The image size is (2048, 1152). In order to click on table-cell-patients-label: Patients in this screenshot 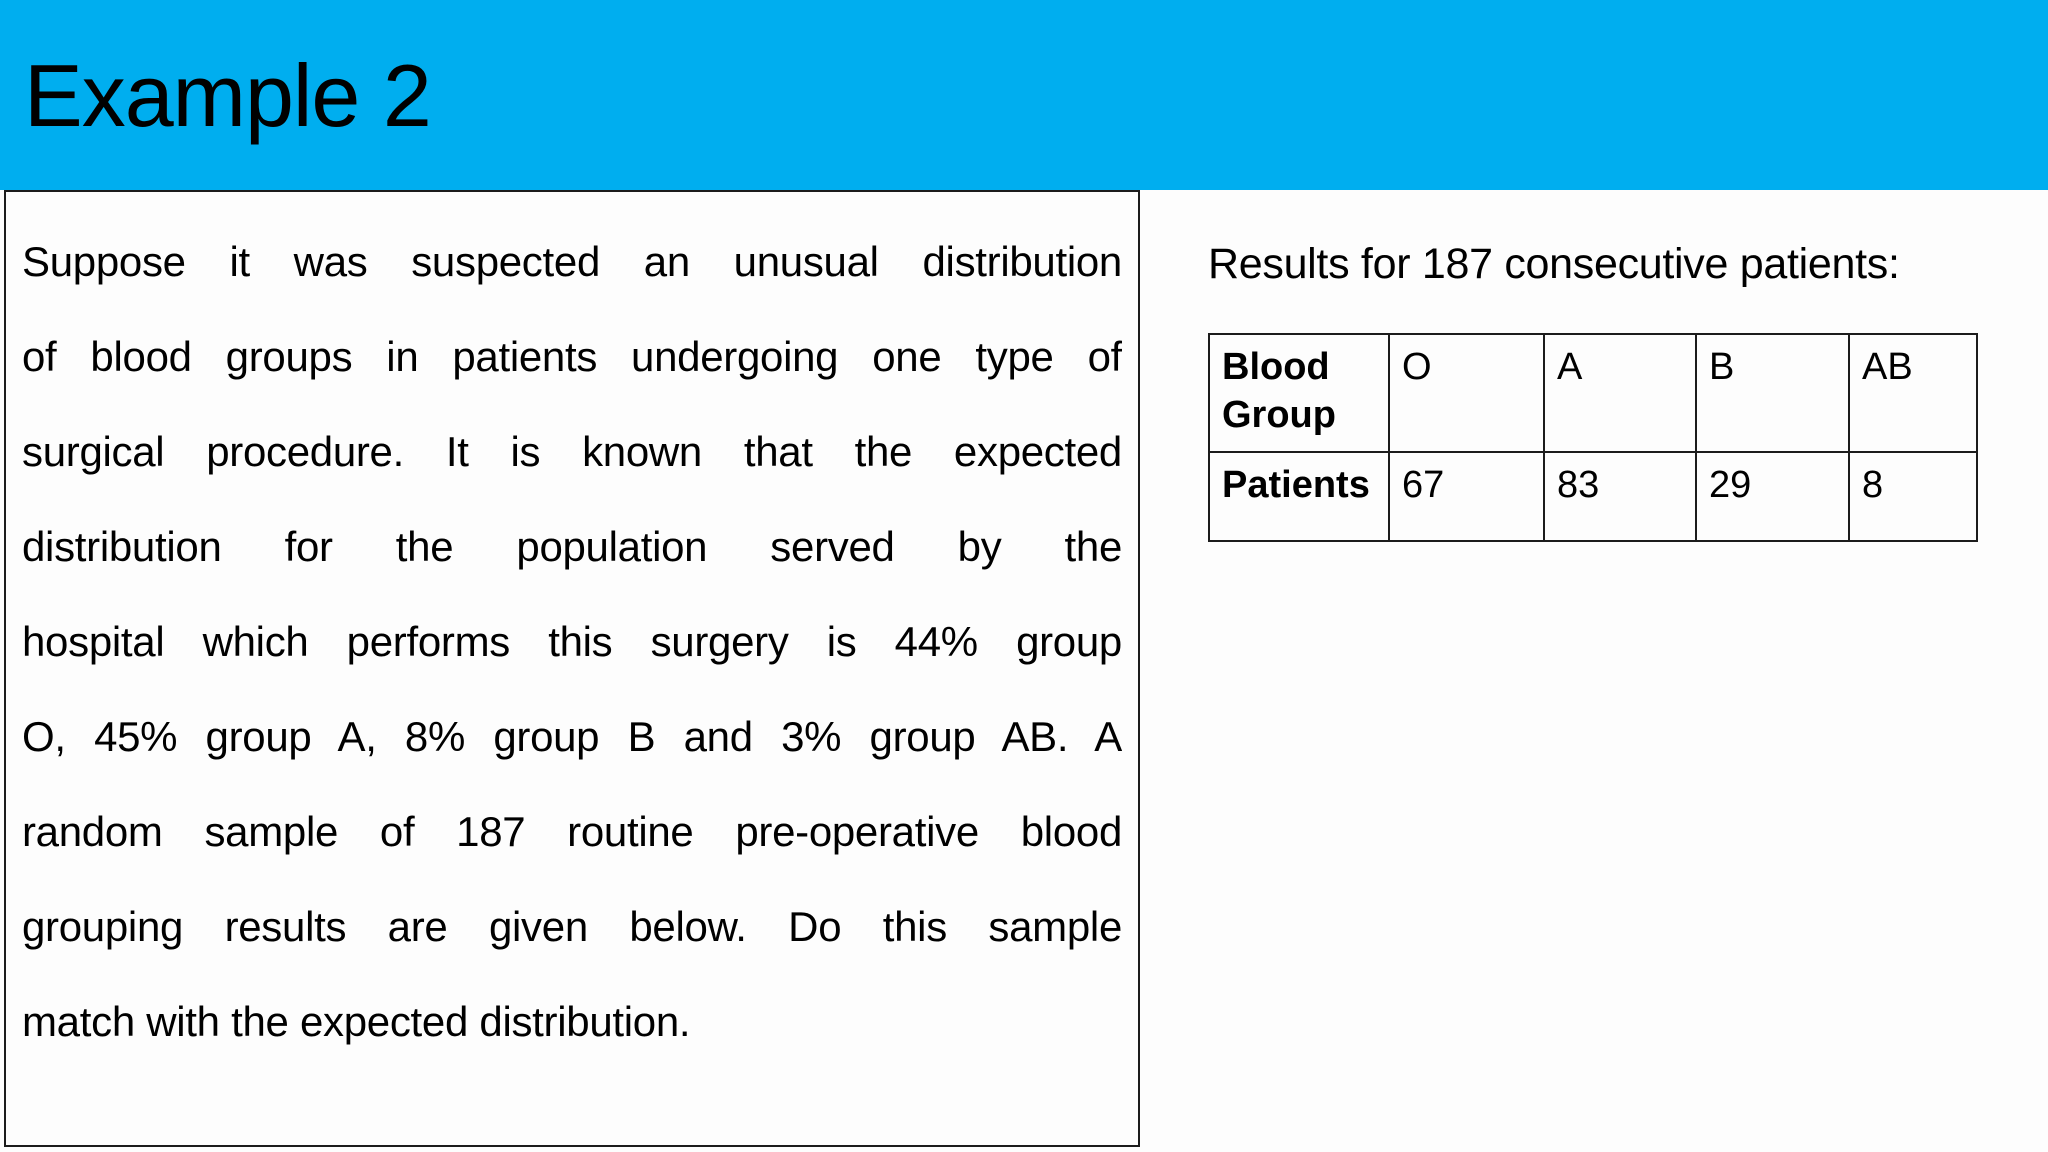, I will do `click(1299, 496)`.